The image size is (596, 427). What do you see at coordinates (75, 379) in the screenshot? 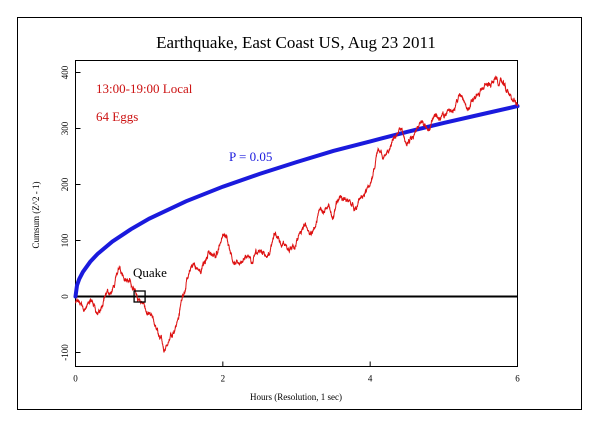
I see `x-tick-label: 0` at bounding box center [75, 379].